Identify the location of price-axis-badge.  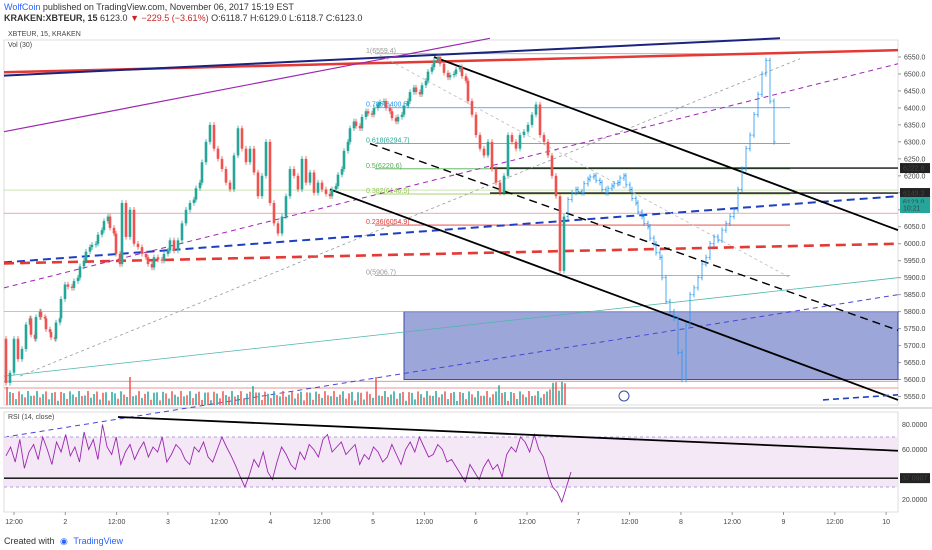
(915, 201).